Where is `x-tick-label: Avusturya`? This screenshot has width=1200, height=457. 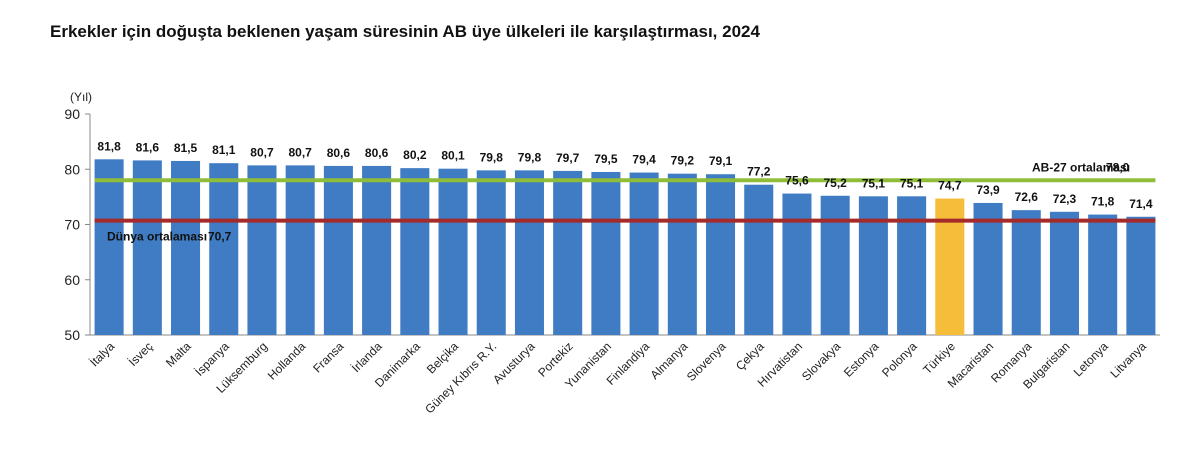
x-tick-label: Avusturya is located at coordinates (514, 363).